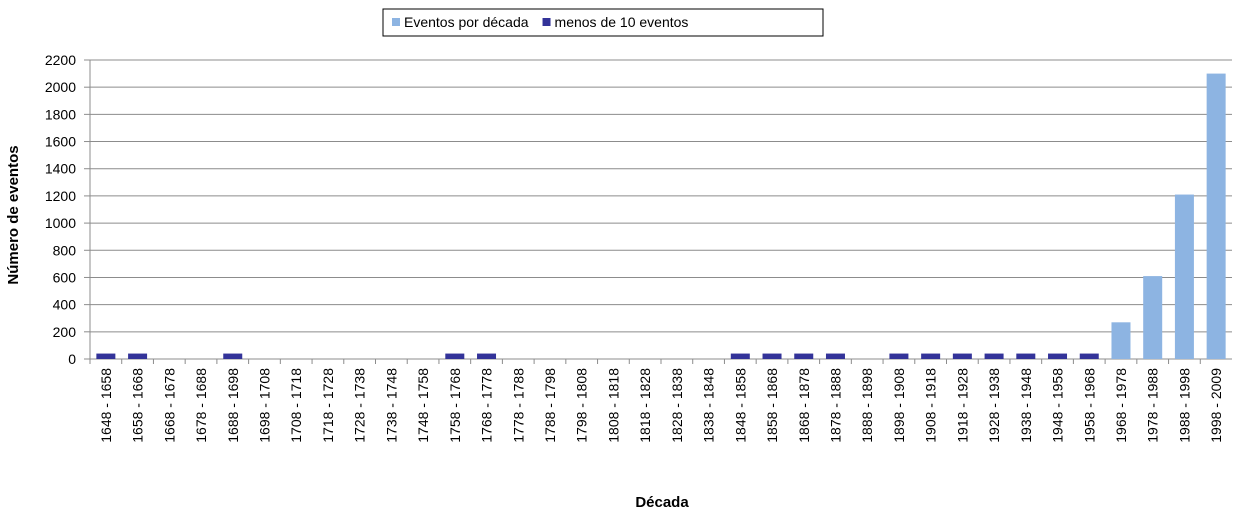 This screenshot has width=1233, height=517. I want to click on x-tick-label: 1998 - 2009, so click(1216, 405).